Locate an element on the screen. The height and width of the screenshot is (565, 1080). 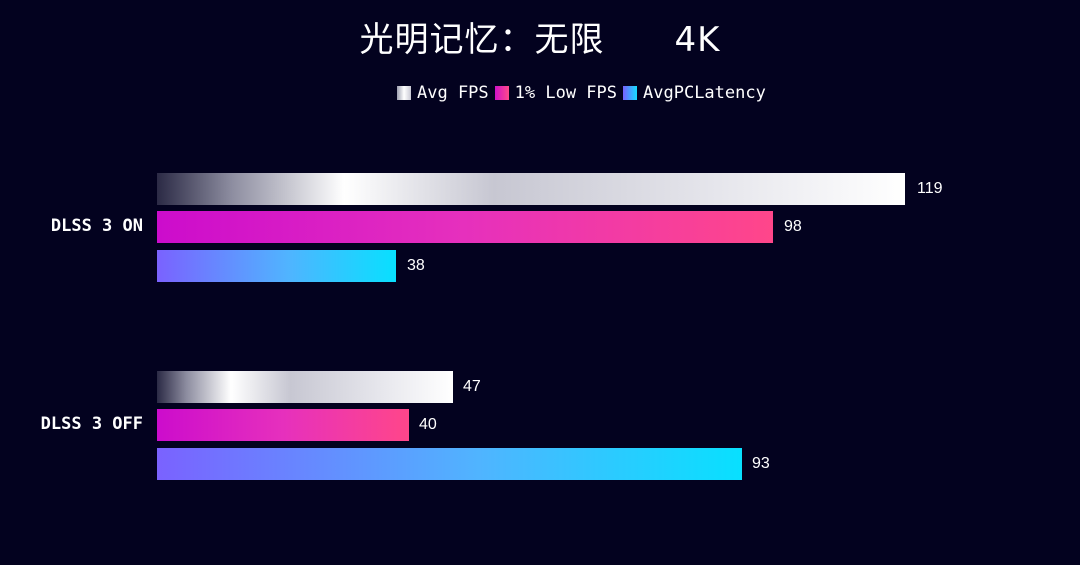
bar-dlss-on-latency is located at coordinates (276, 266).